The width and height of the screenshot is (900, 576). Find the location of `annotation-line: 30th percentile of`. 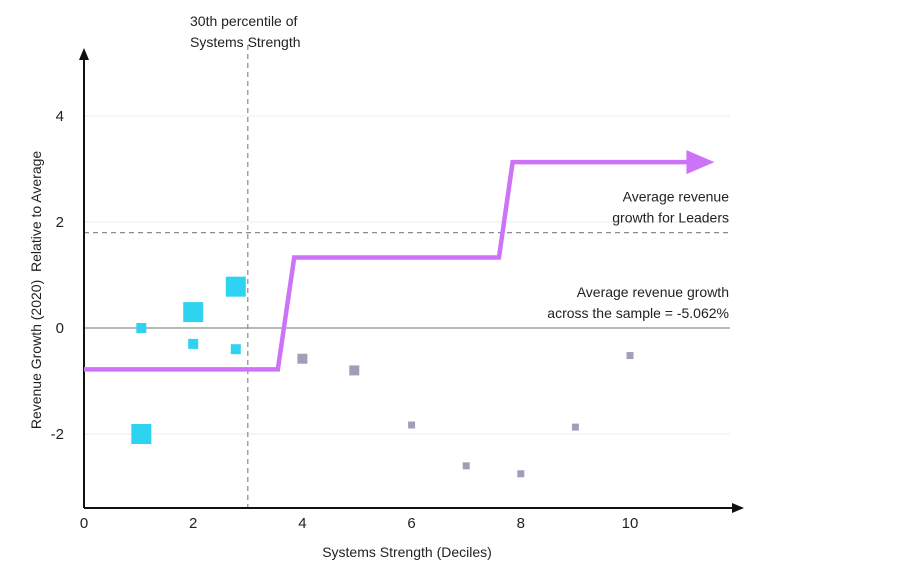

annotation-line: 30th percentile of is located at coordinates (244, 21).